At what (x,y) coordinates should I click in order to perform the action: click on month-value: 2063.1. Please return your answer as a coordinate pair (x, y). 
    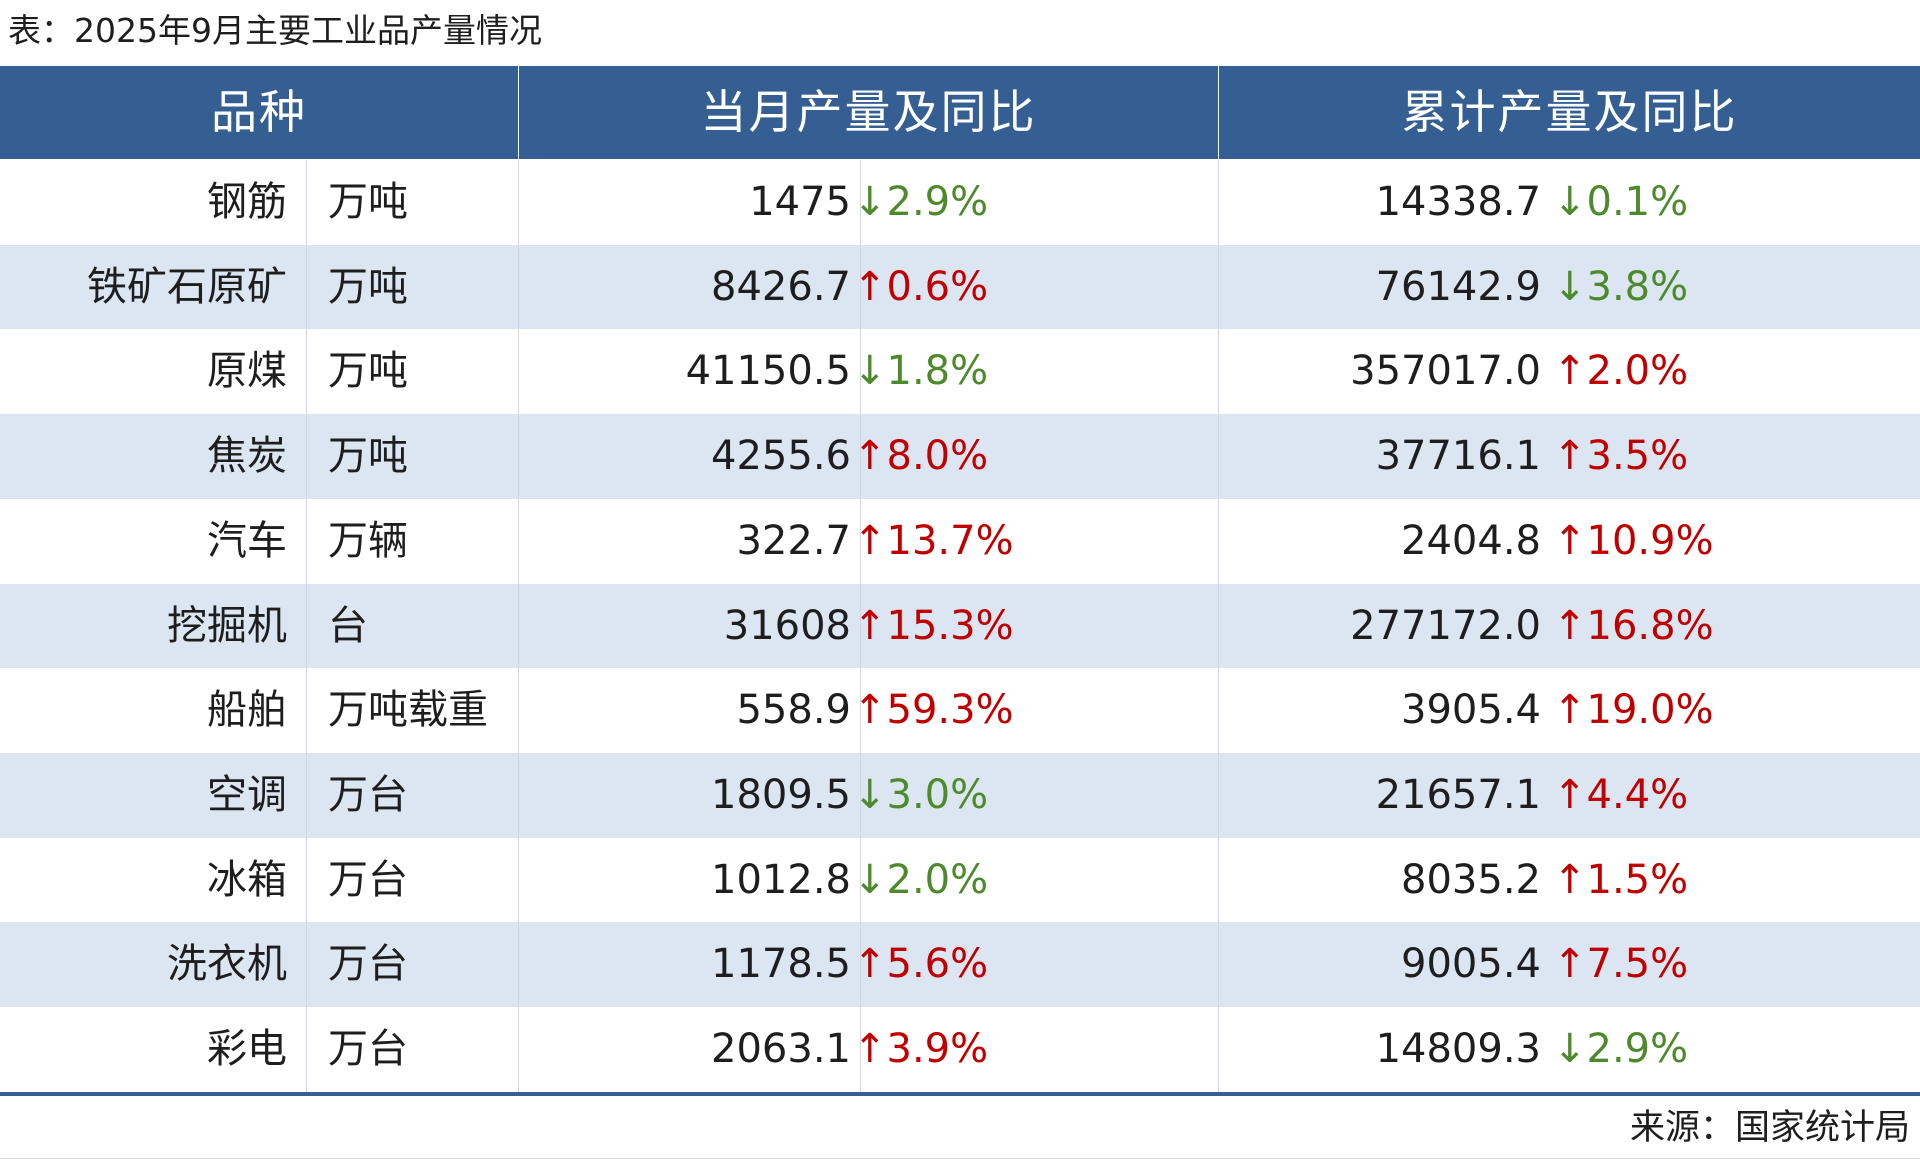
    Looking at the image, I should click on (781, 1049).